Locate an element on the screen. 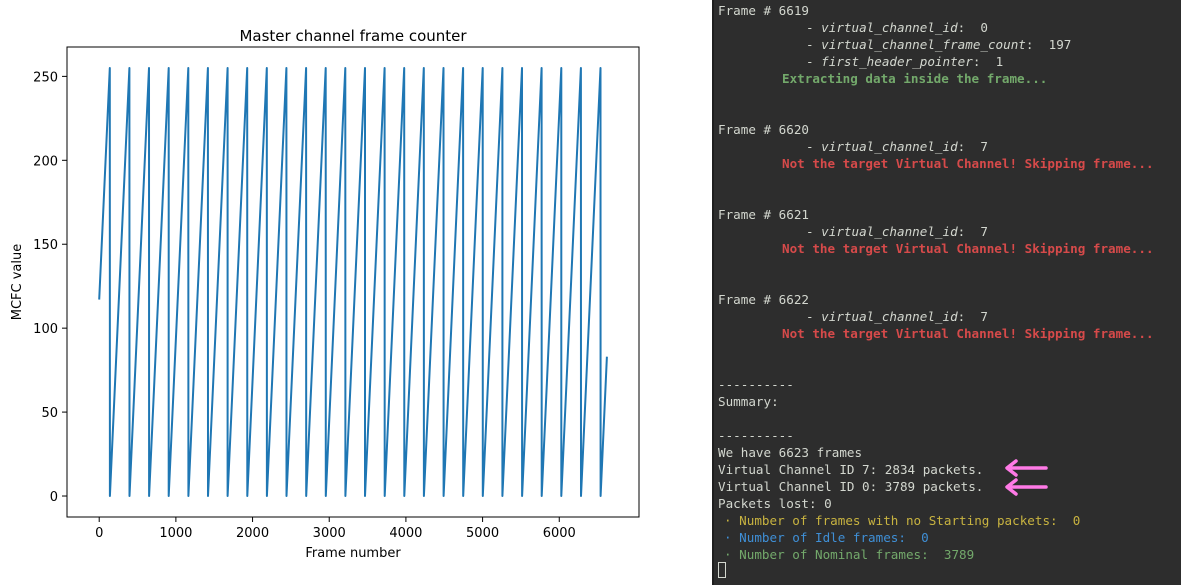 The height and width of the screenshot is (585, 1181). y-tick-label: 150 is located at coordinates (45, 245).